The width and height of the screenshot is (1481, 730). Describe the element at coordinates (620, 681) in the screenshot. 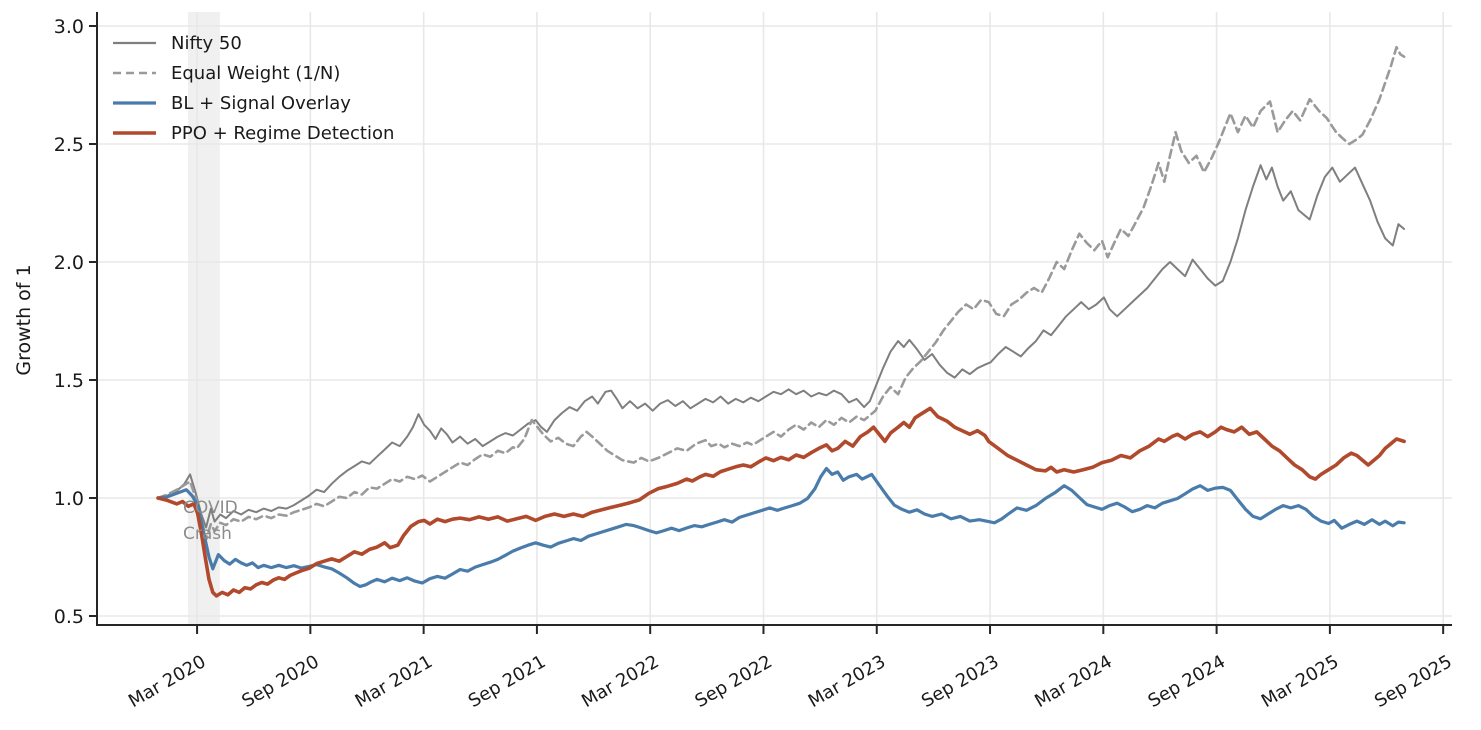

I see `x-tick-label: Mar 2022` at that location.